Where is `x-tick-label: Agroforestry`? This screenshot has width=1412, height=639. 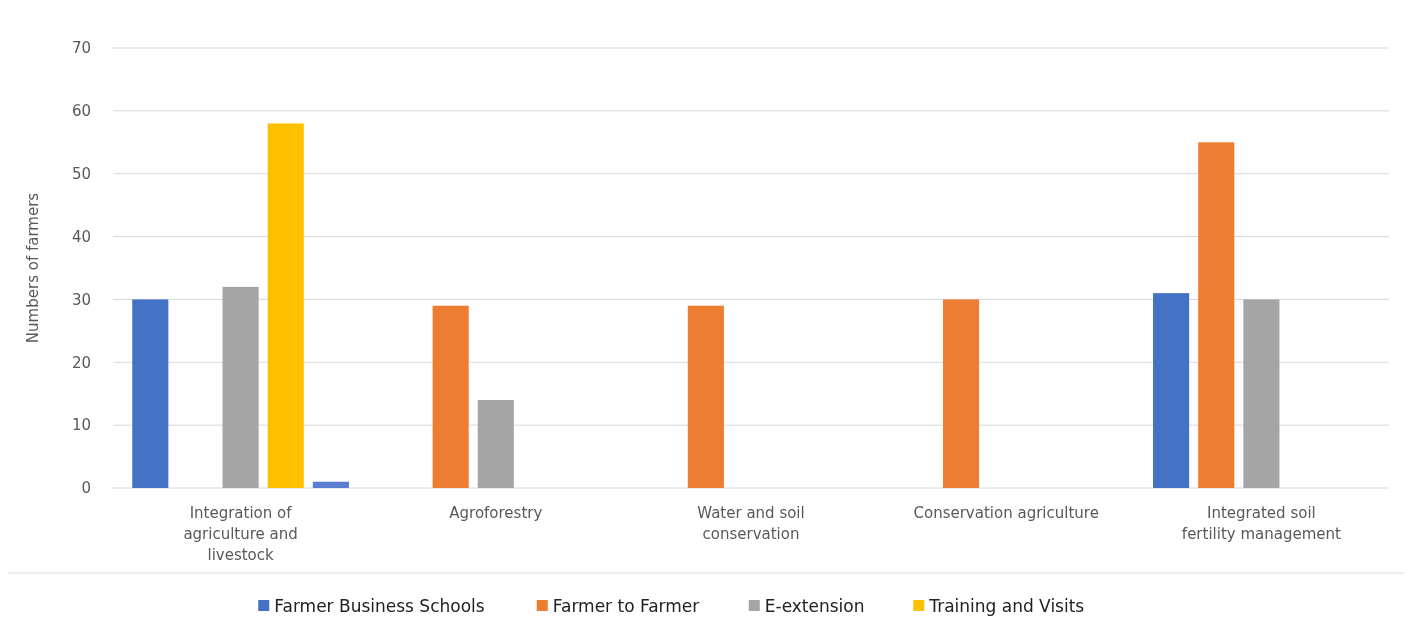
x-tick-label: Agroforestry is located at coordinates (496, 513).